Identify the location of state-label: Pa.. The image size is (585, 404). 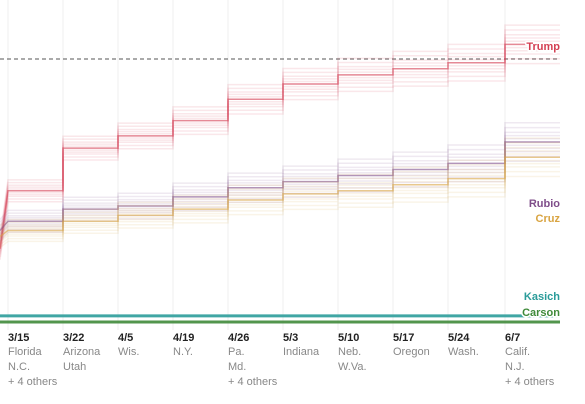
(236, 352).